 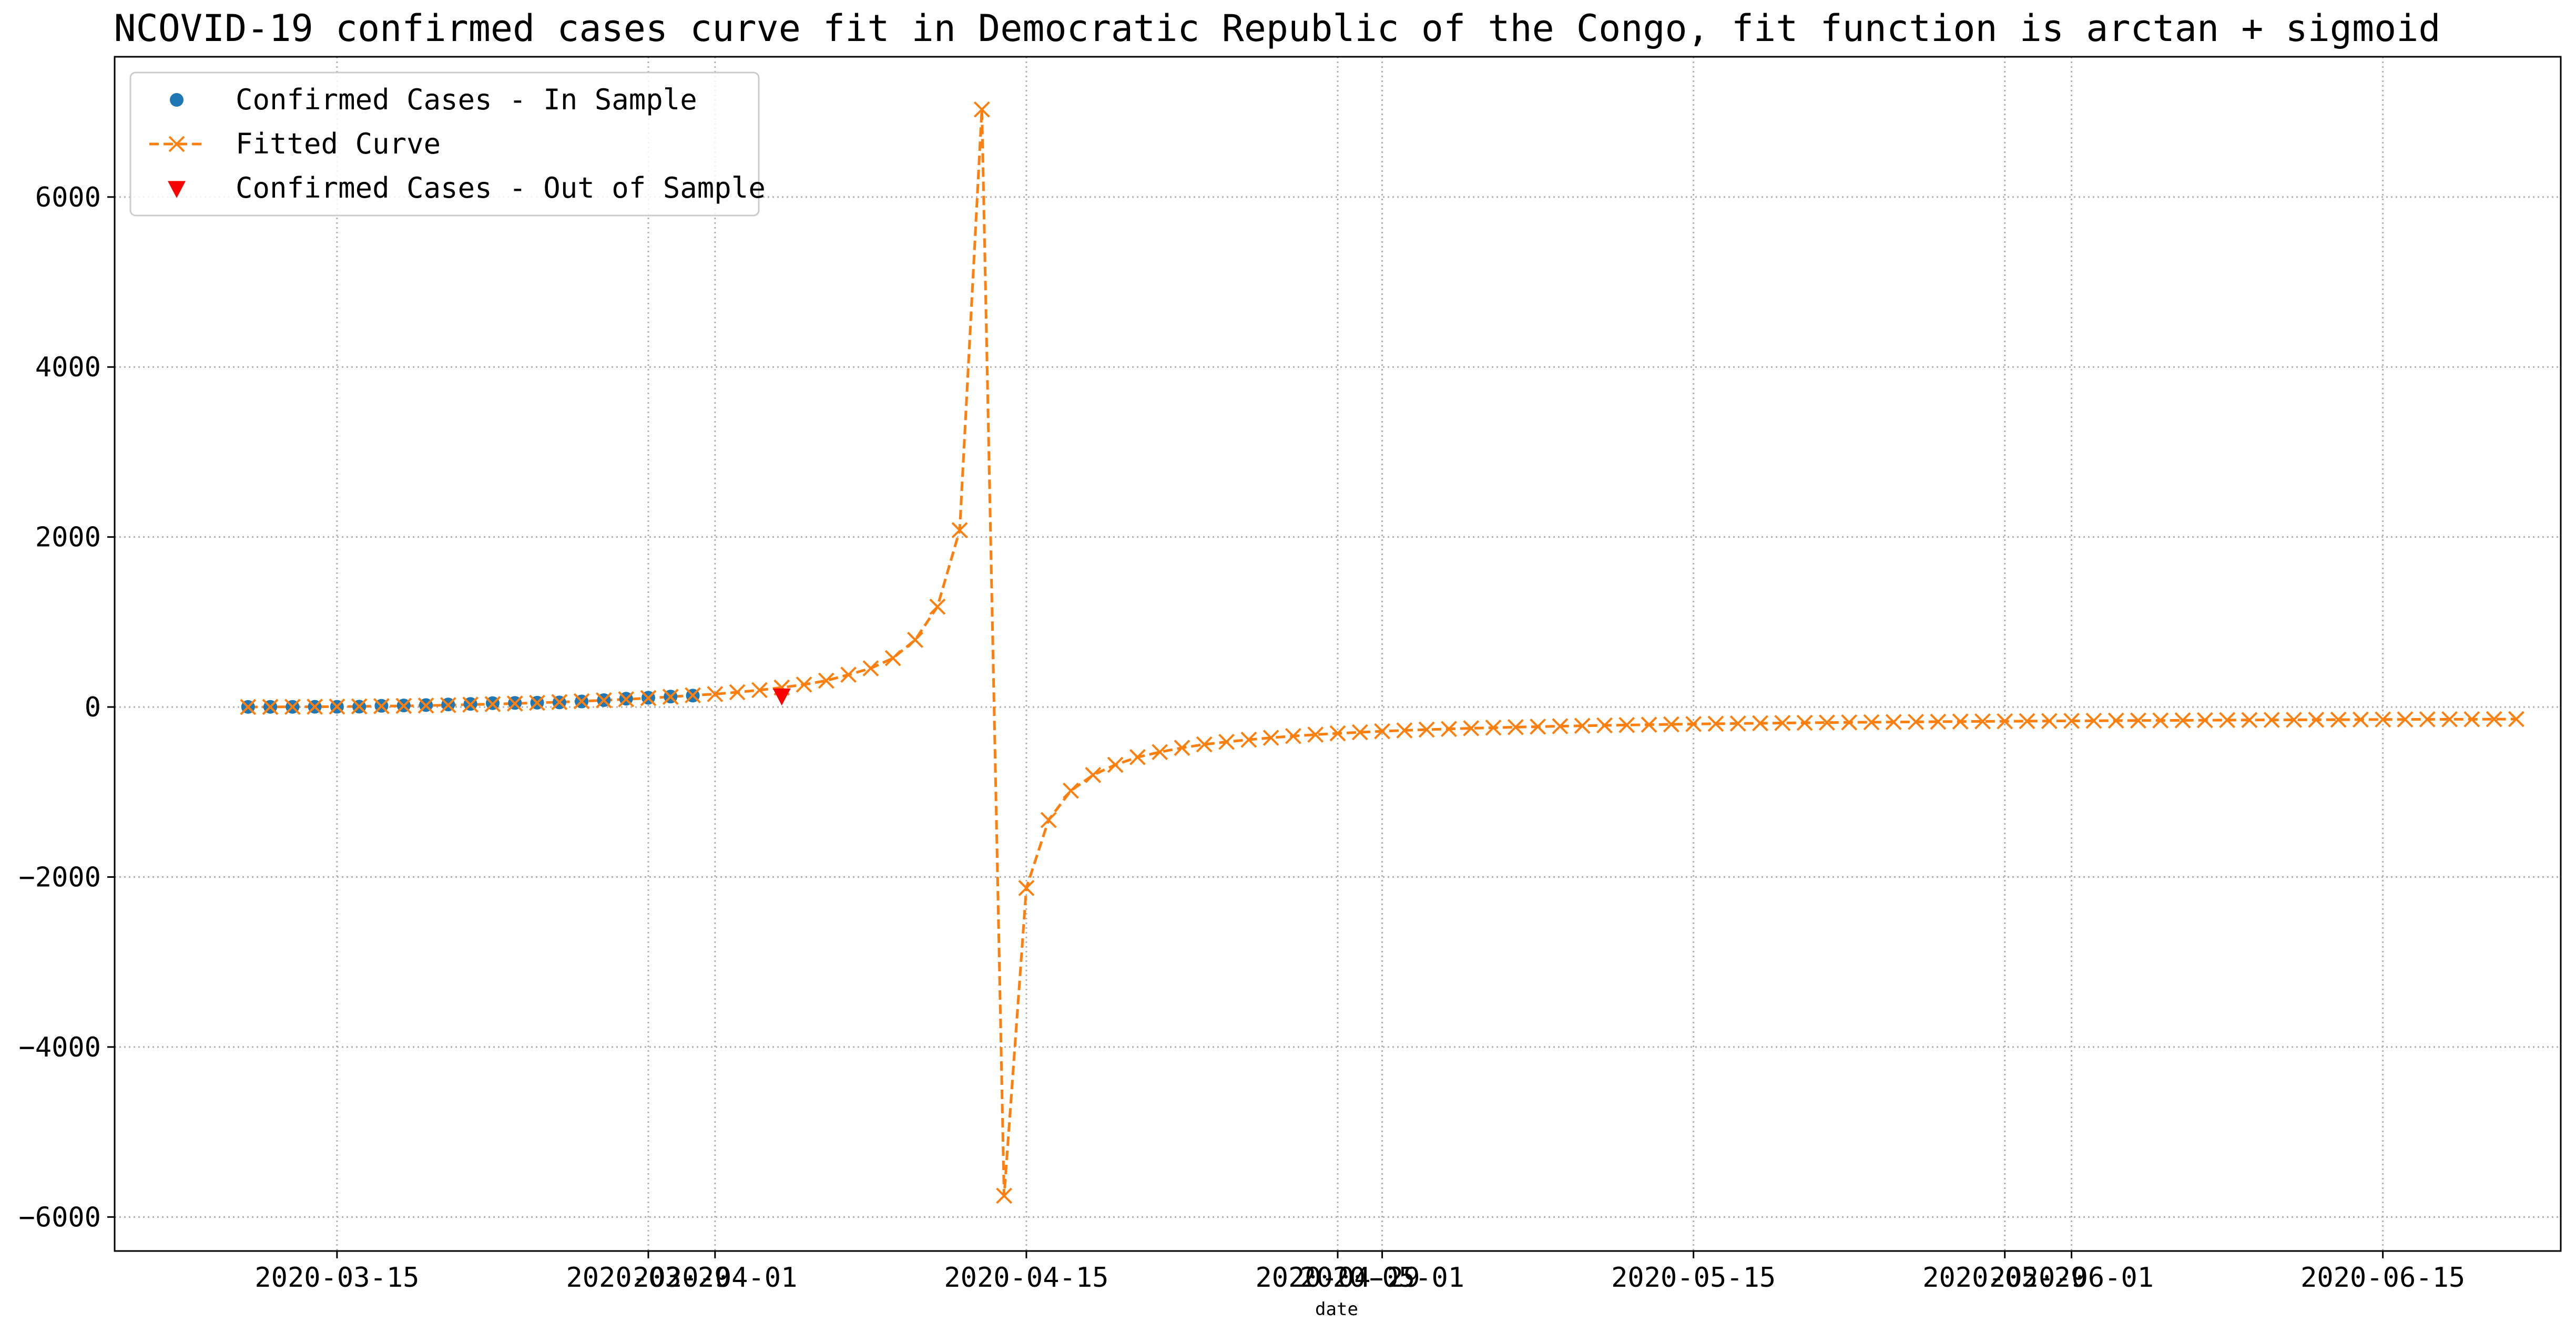 I want to click on y-tick-label: 0, so click(x=93, y=707).